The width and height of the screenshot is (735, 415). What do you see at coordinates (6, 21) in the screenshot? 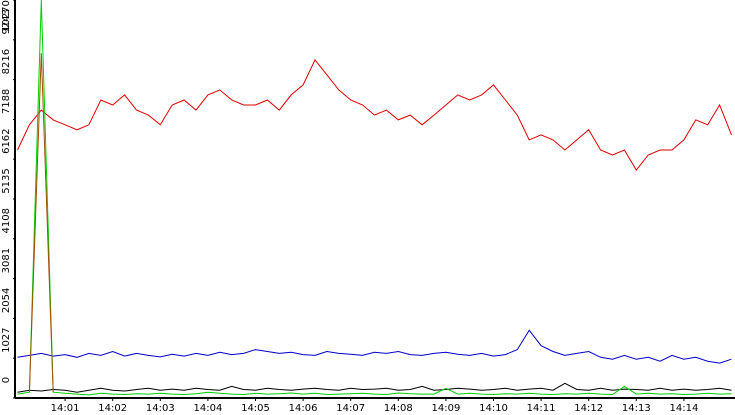
I see `y-tick-label: 9243` at bounding box center [6, 21].